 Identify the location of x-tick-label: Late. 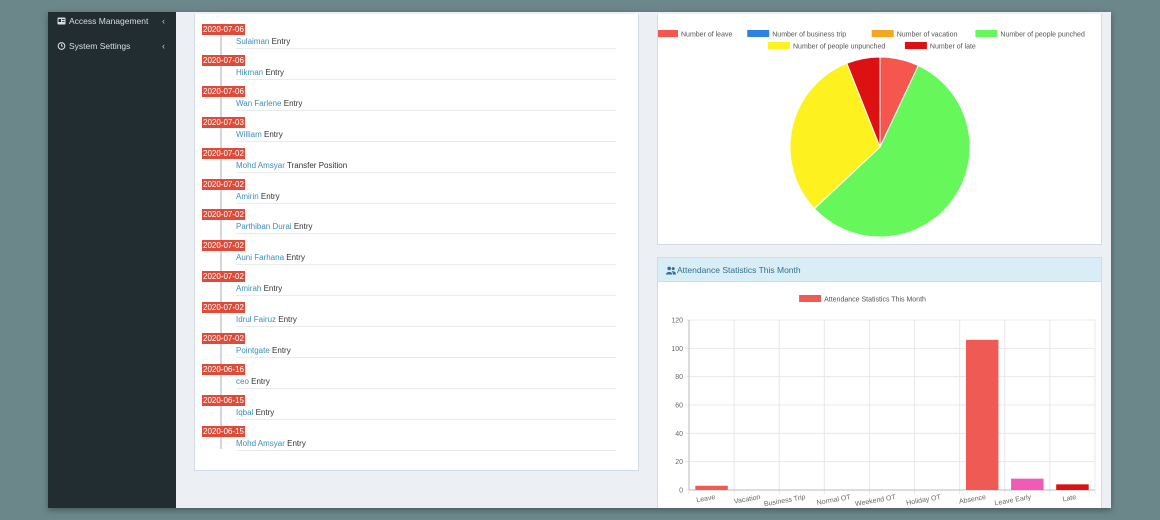
(1069, 498).